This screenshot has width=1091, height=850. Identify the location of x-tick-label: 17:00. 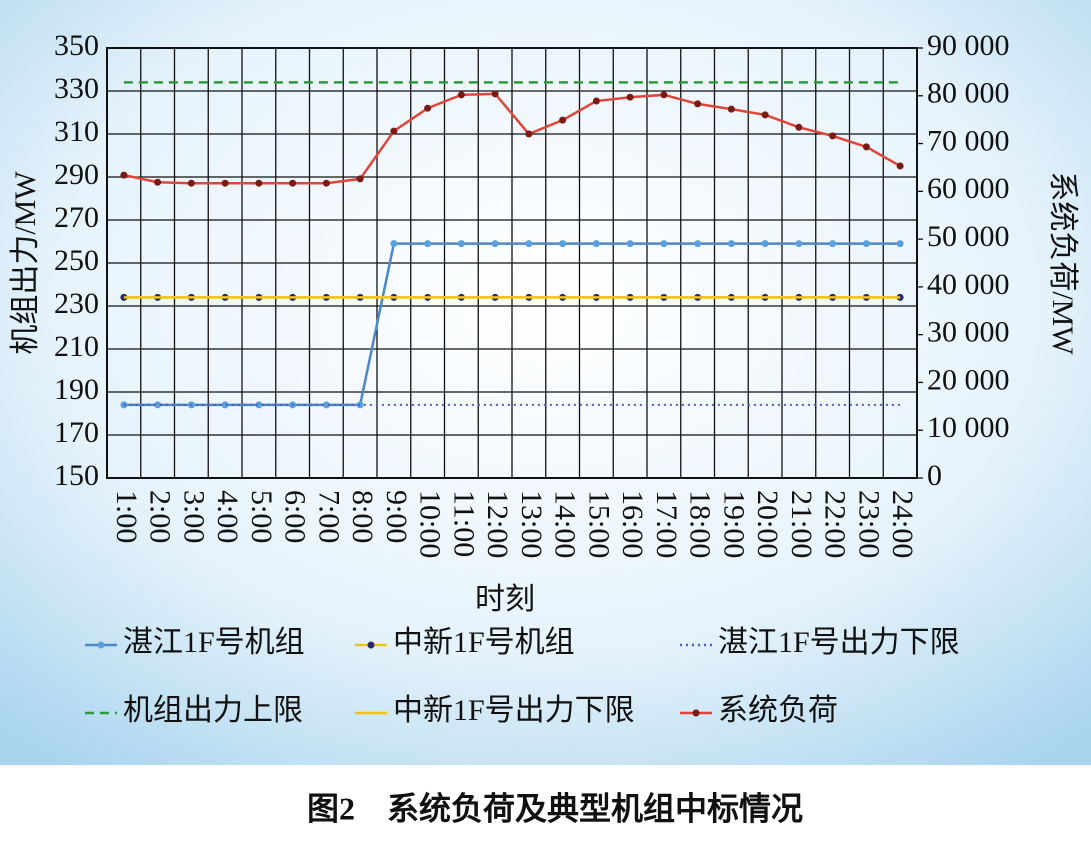
(666, 524).